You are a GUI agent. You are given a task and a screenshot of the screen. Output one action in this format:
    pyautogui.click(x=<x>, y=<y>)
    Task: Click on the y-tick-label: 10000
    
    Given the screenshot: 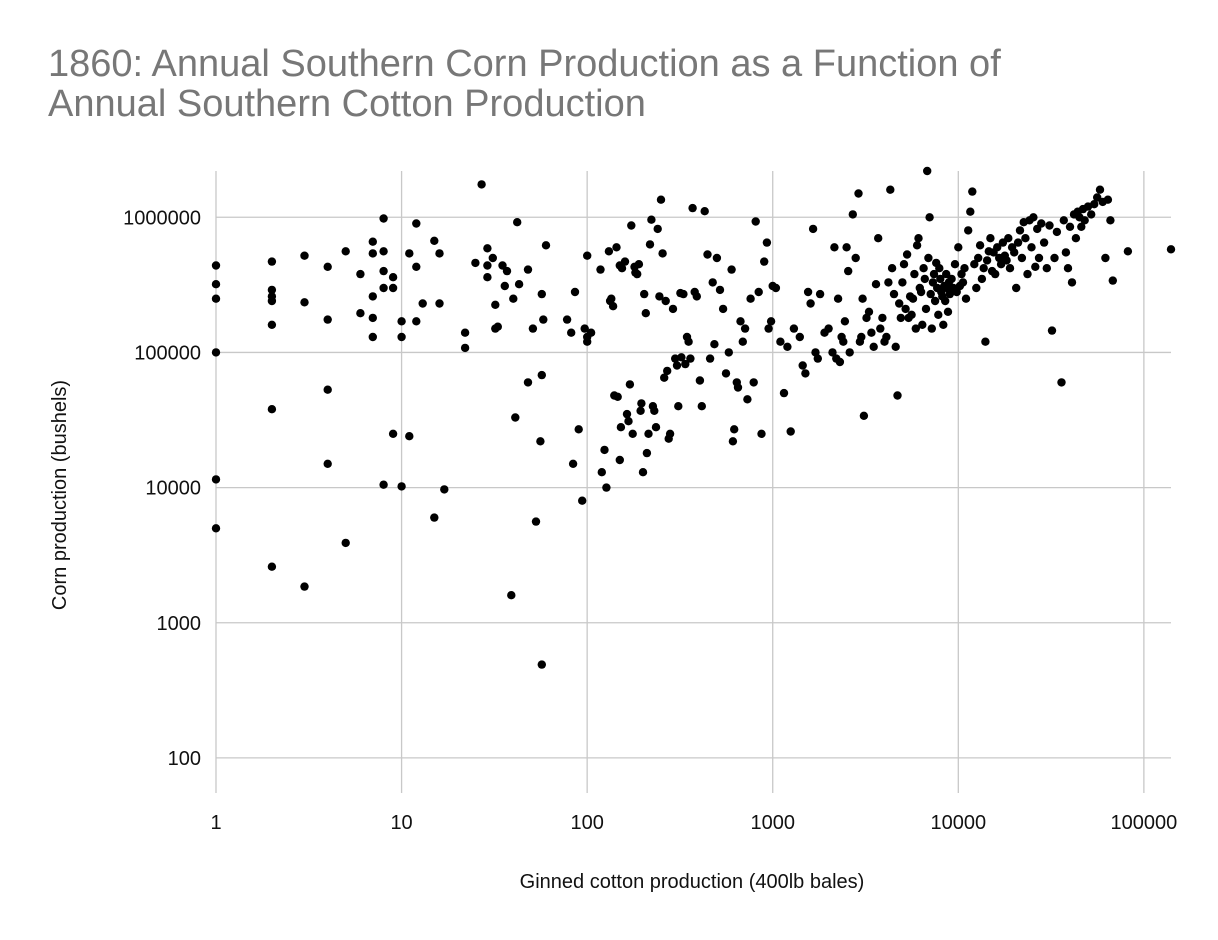 What is the action you would take?
    pyautogui.click(x=173, y=489)
    